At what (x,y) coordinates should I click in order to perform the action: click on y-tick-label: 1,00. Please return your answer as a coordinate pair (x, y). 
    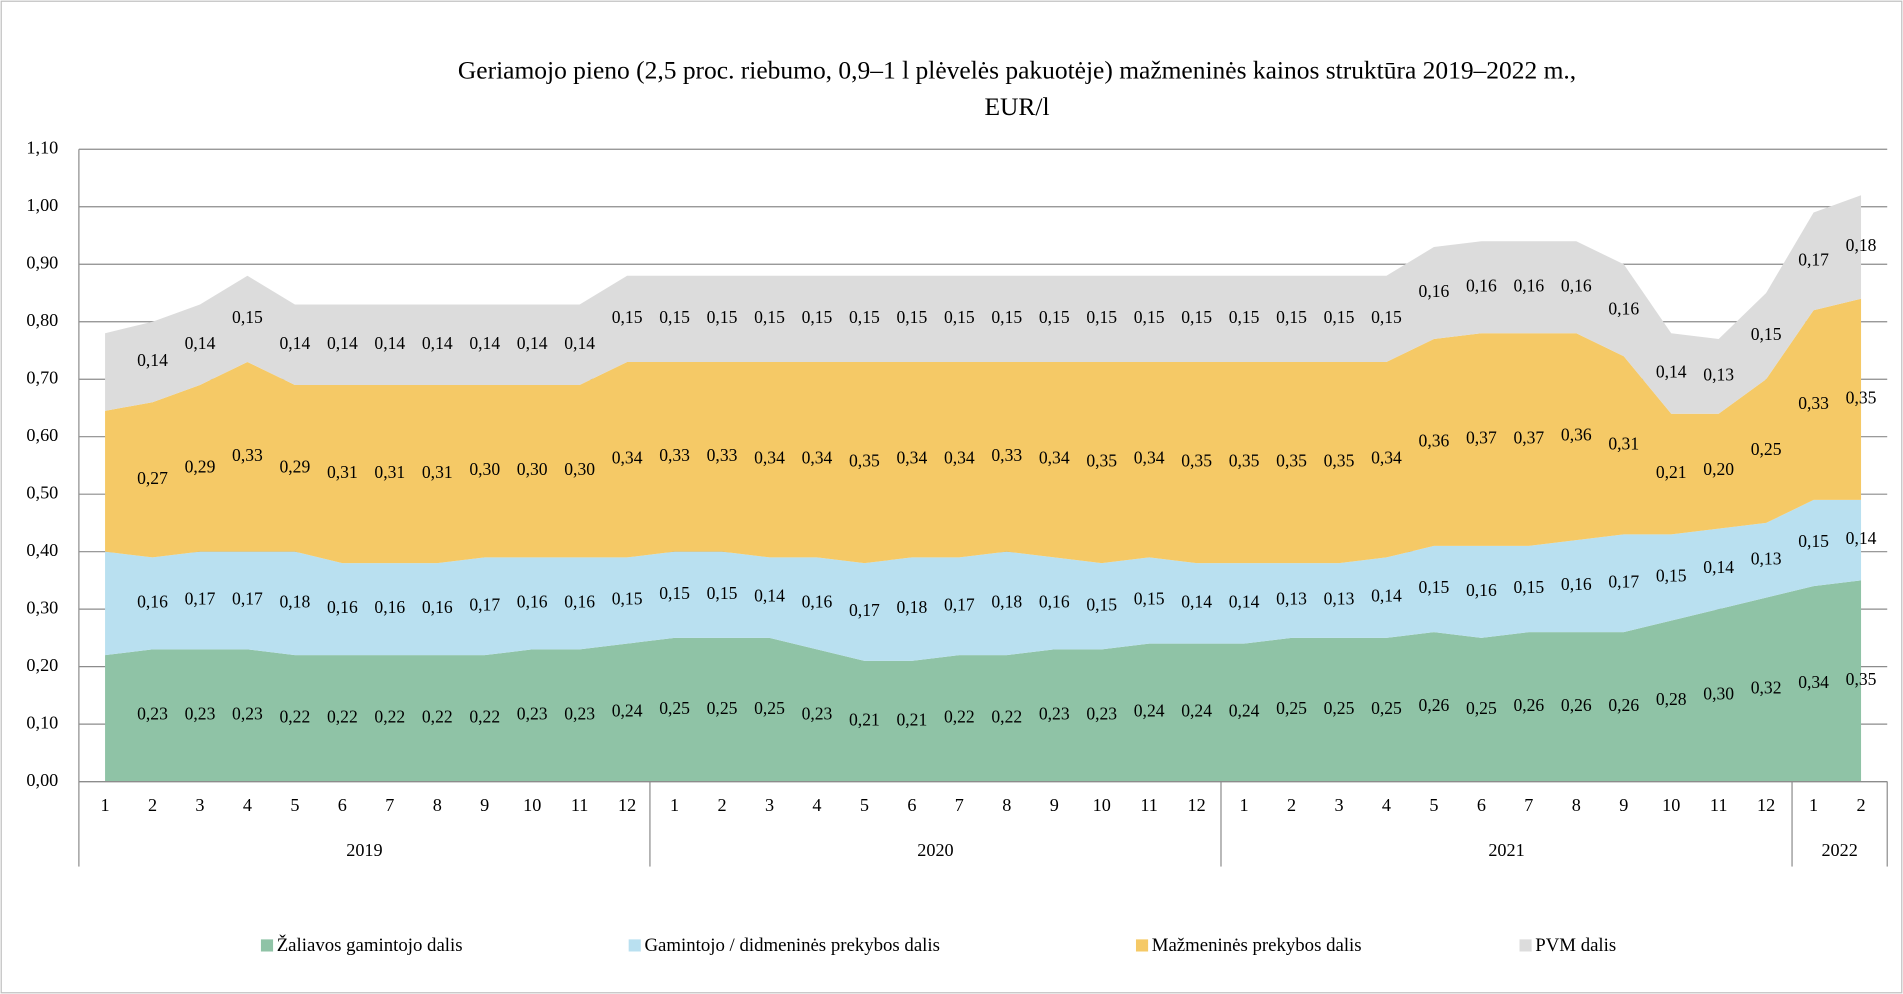
    Looking at the image, I should click on (42, 205).